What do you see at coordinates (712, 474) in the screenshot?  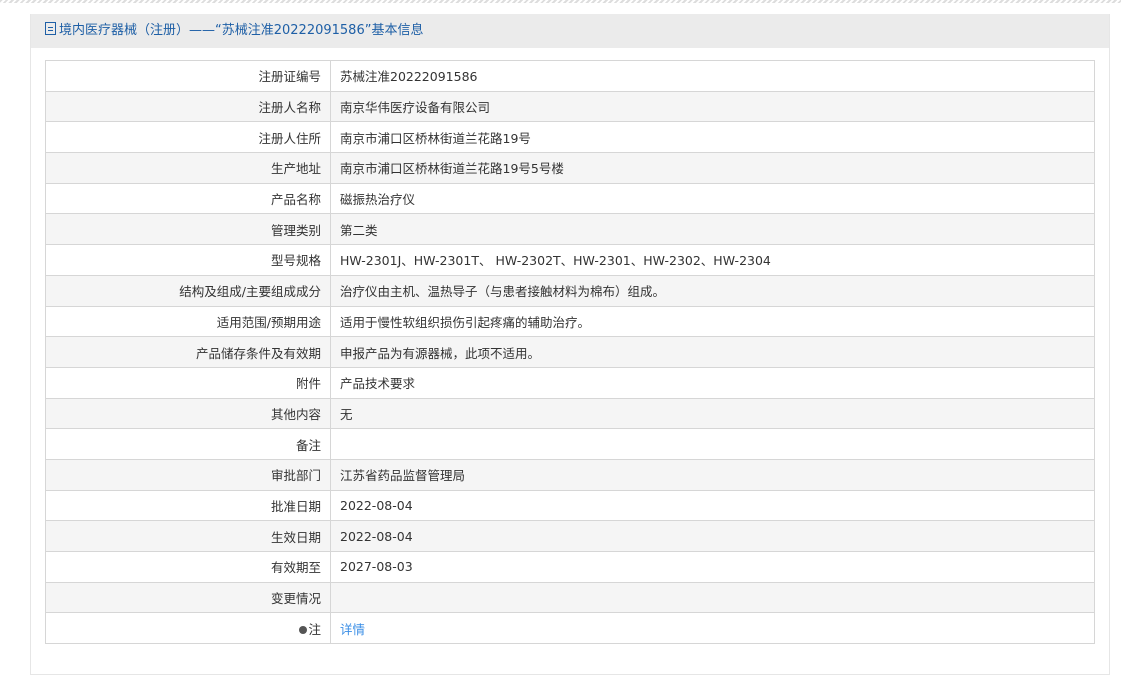 I see `field-value: 江苏省药品监督管理局` at bounding box center [712, 474].